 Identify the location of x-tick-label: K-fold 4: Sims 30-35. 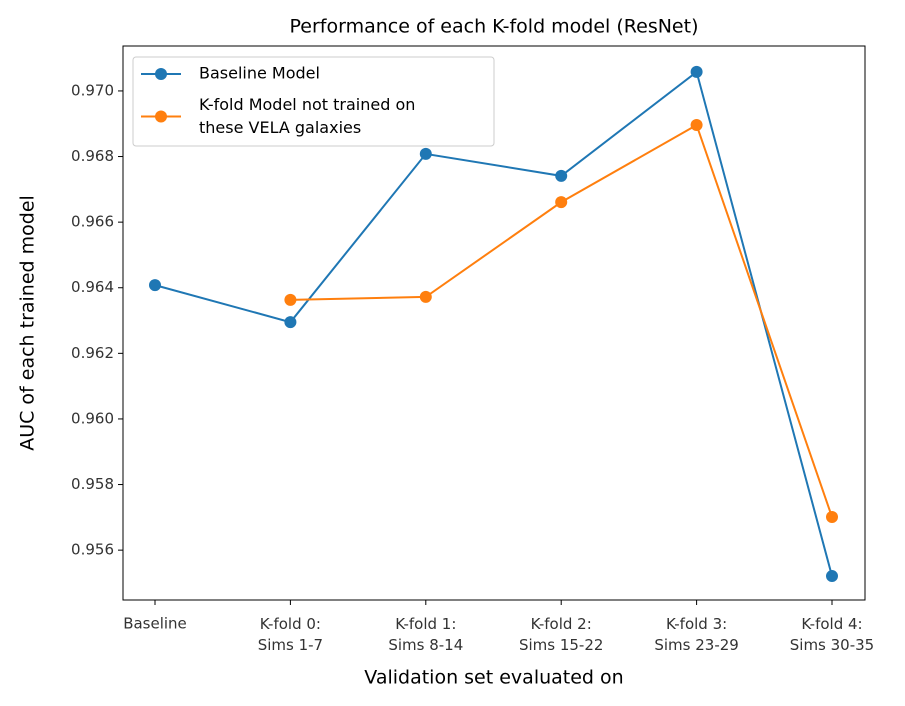
(832, 634).